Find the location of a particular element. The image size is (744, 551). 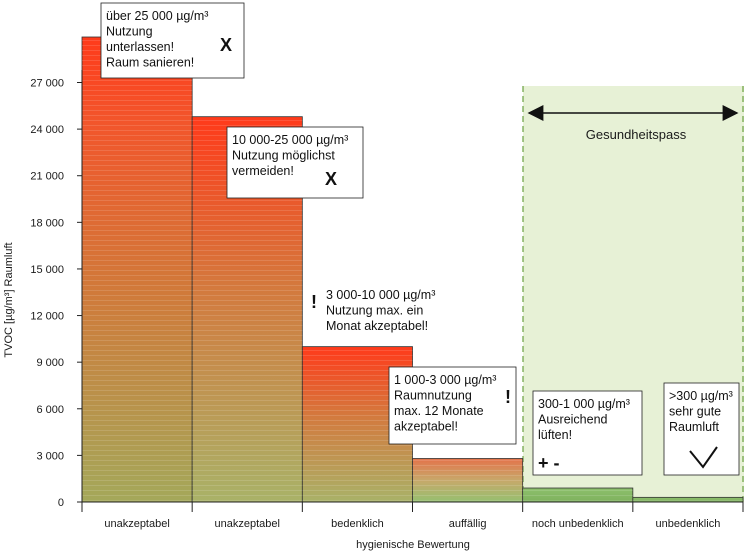

annotation-line: Monat akzeptabel! is located at coordinates (377, 326).